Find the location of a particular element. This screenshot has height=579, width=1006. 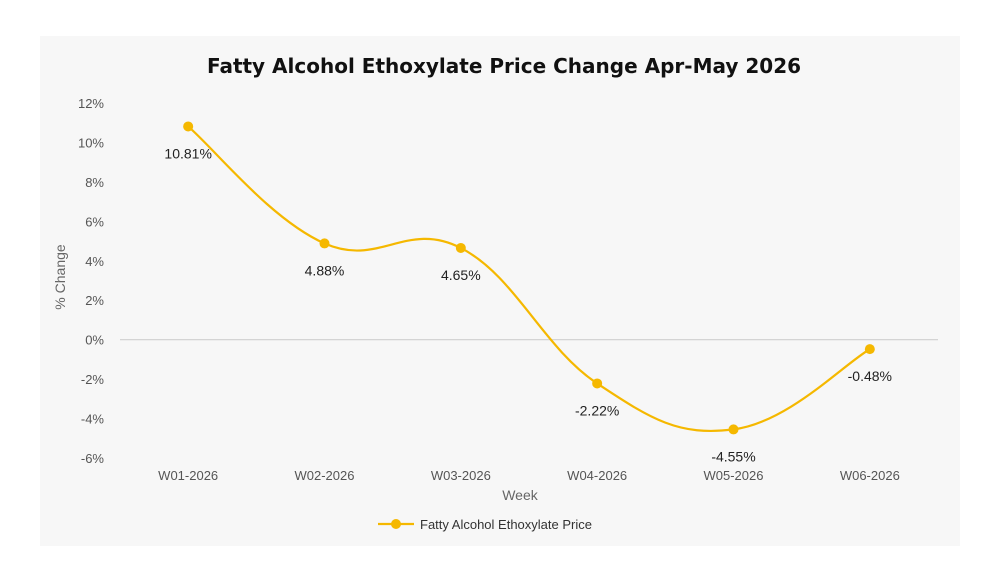

x-tick-label: W03-2026 is located at coordinates (461, 475).